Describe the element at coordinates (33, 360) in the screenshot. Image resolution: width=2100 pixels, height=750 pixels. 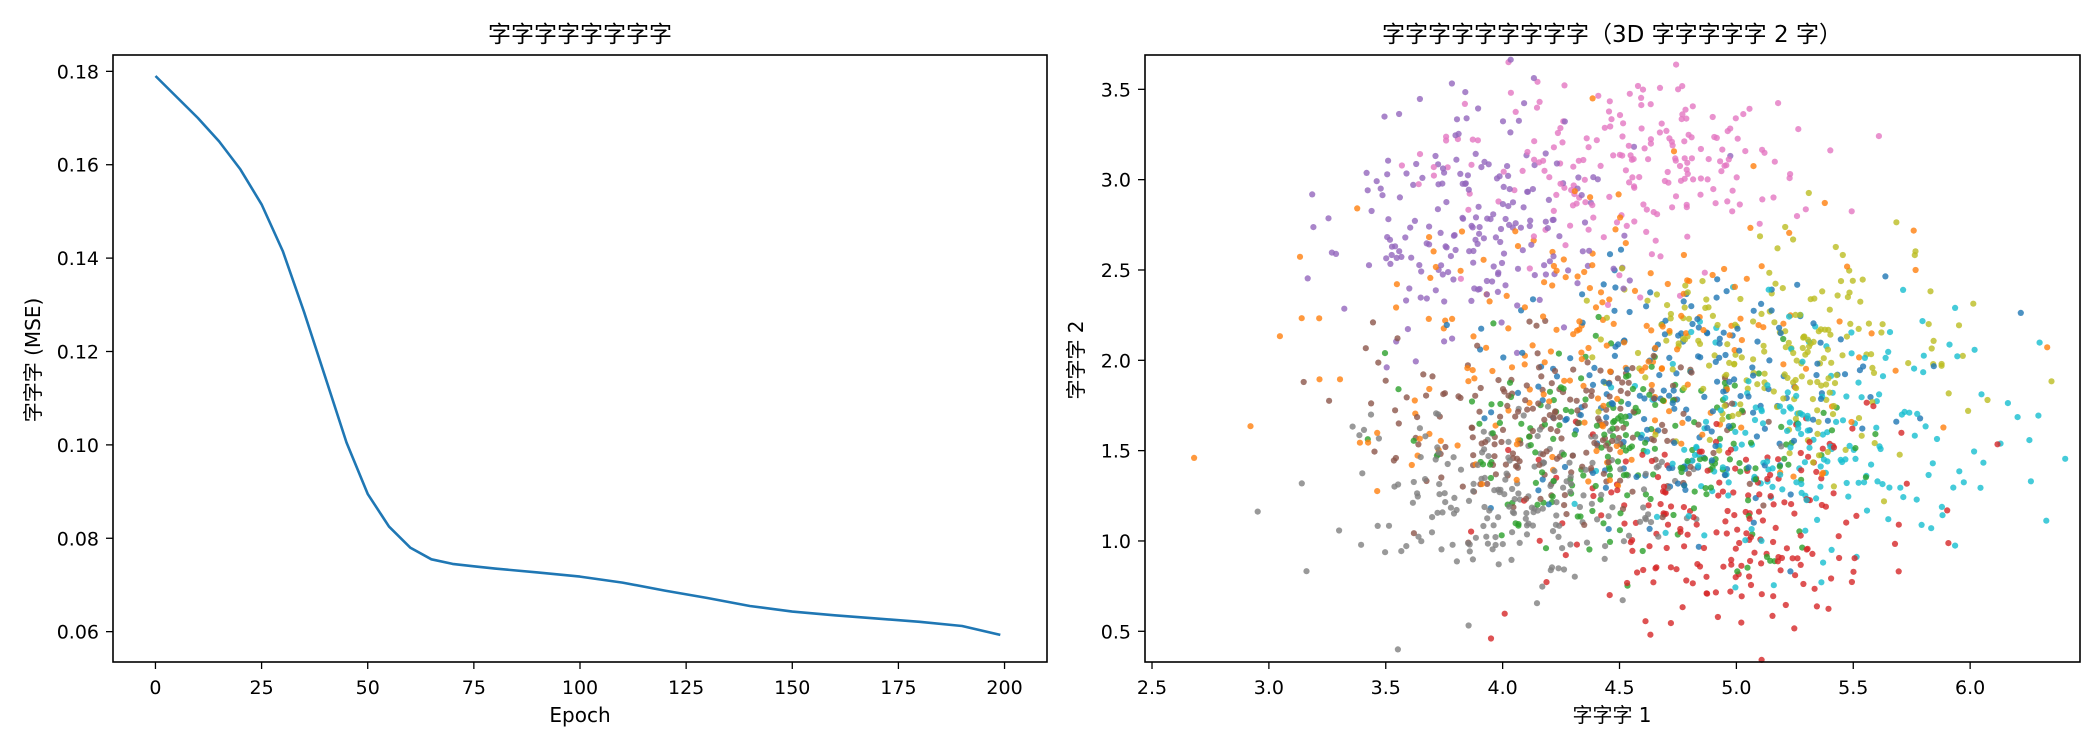
I see `loss-y-axis-label: 字字字 (MSE)` at that location.